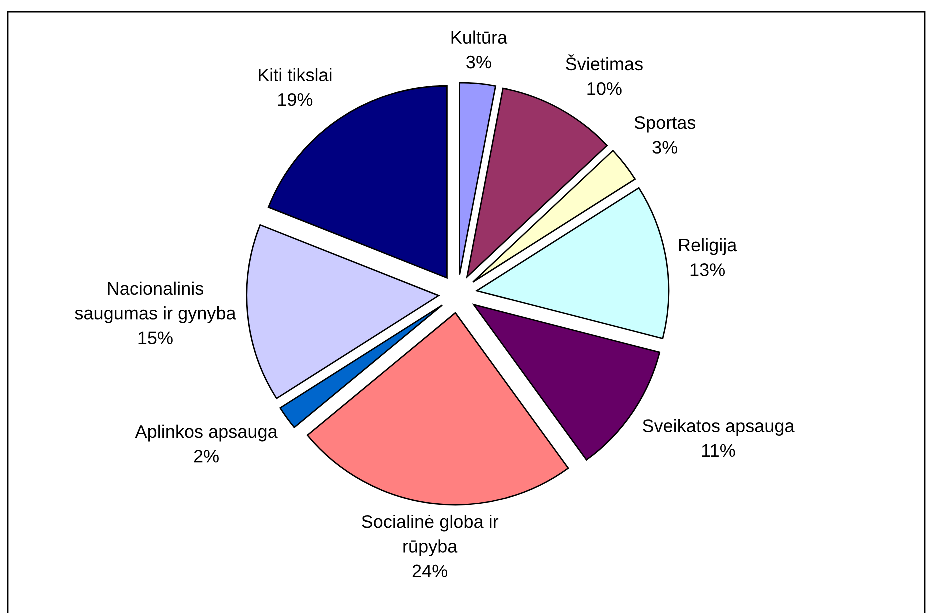 The image size is (933, 613). I want to click on slice-label: Kultūra, so click(480, 37).